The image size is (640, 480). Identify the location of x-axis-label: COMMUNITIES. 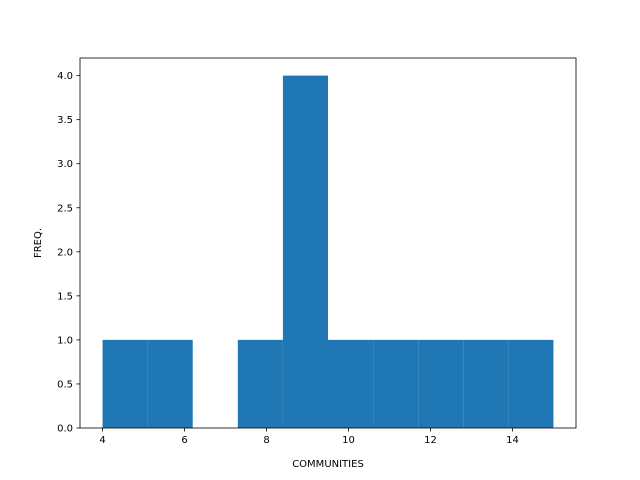
(328, 464).